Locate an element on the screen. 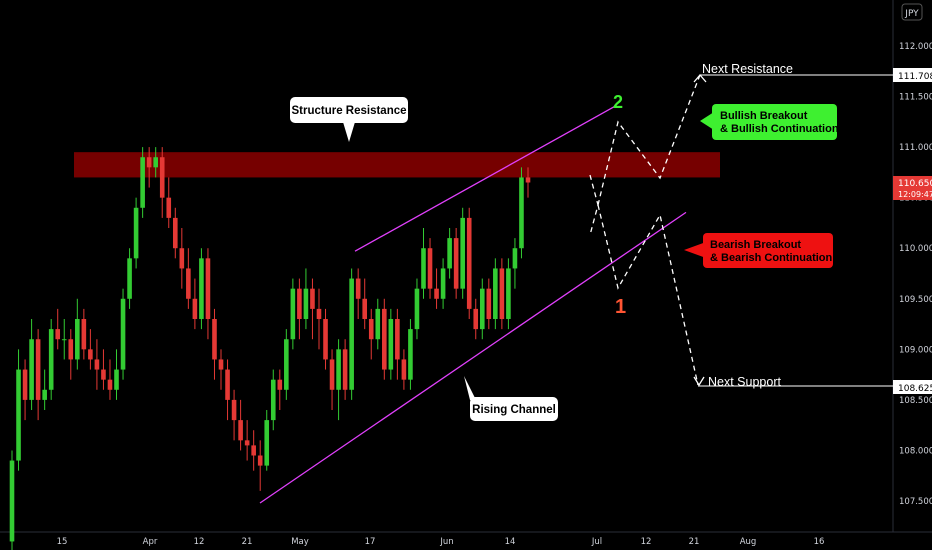 The width and height of the screenshot is (932, 550). x-tick-label: Jul is located at coordinates (596, 542).